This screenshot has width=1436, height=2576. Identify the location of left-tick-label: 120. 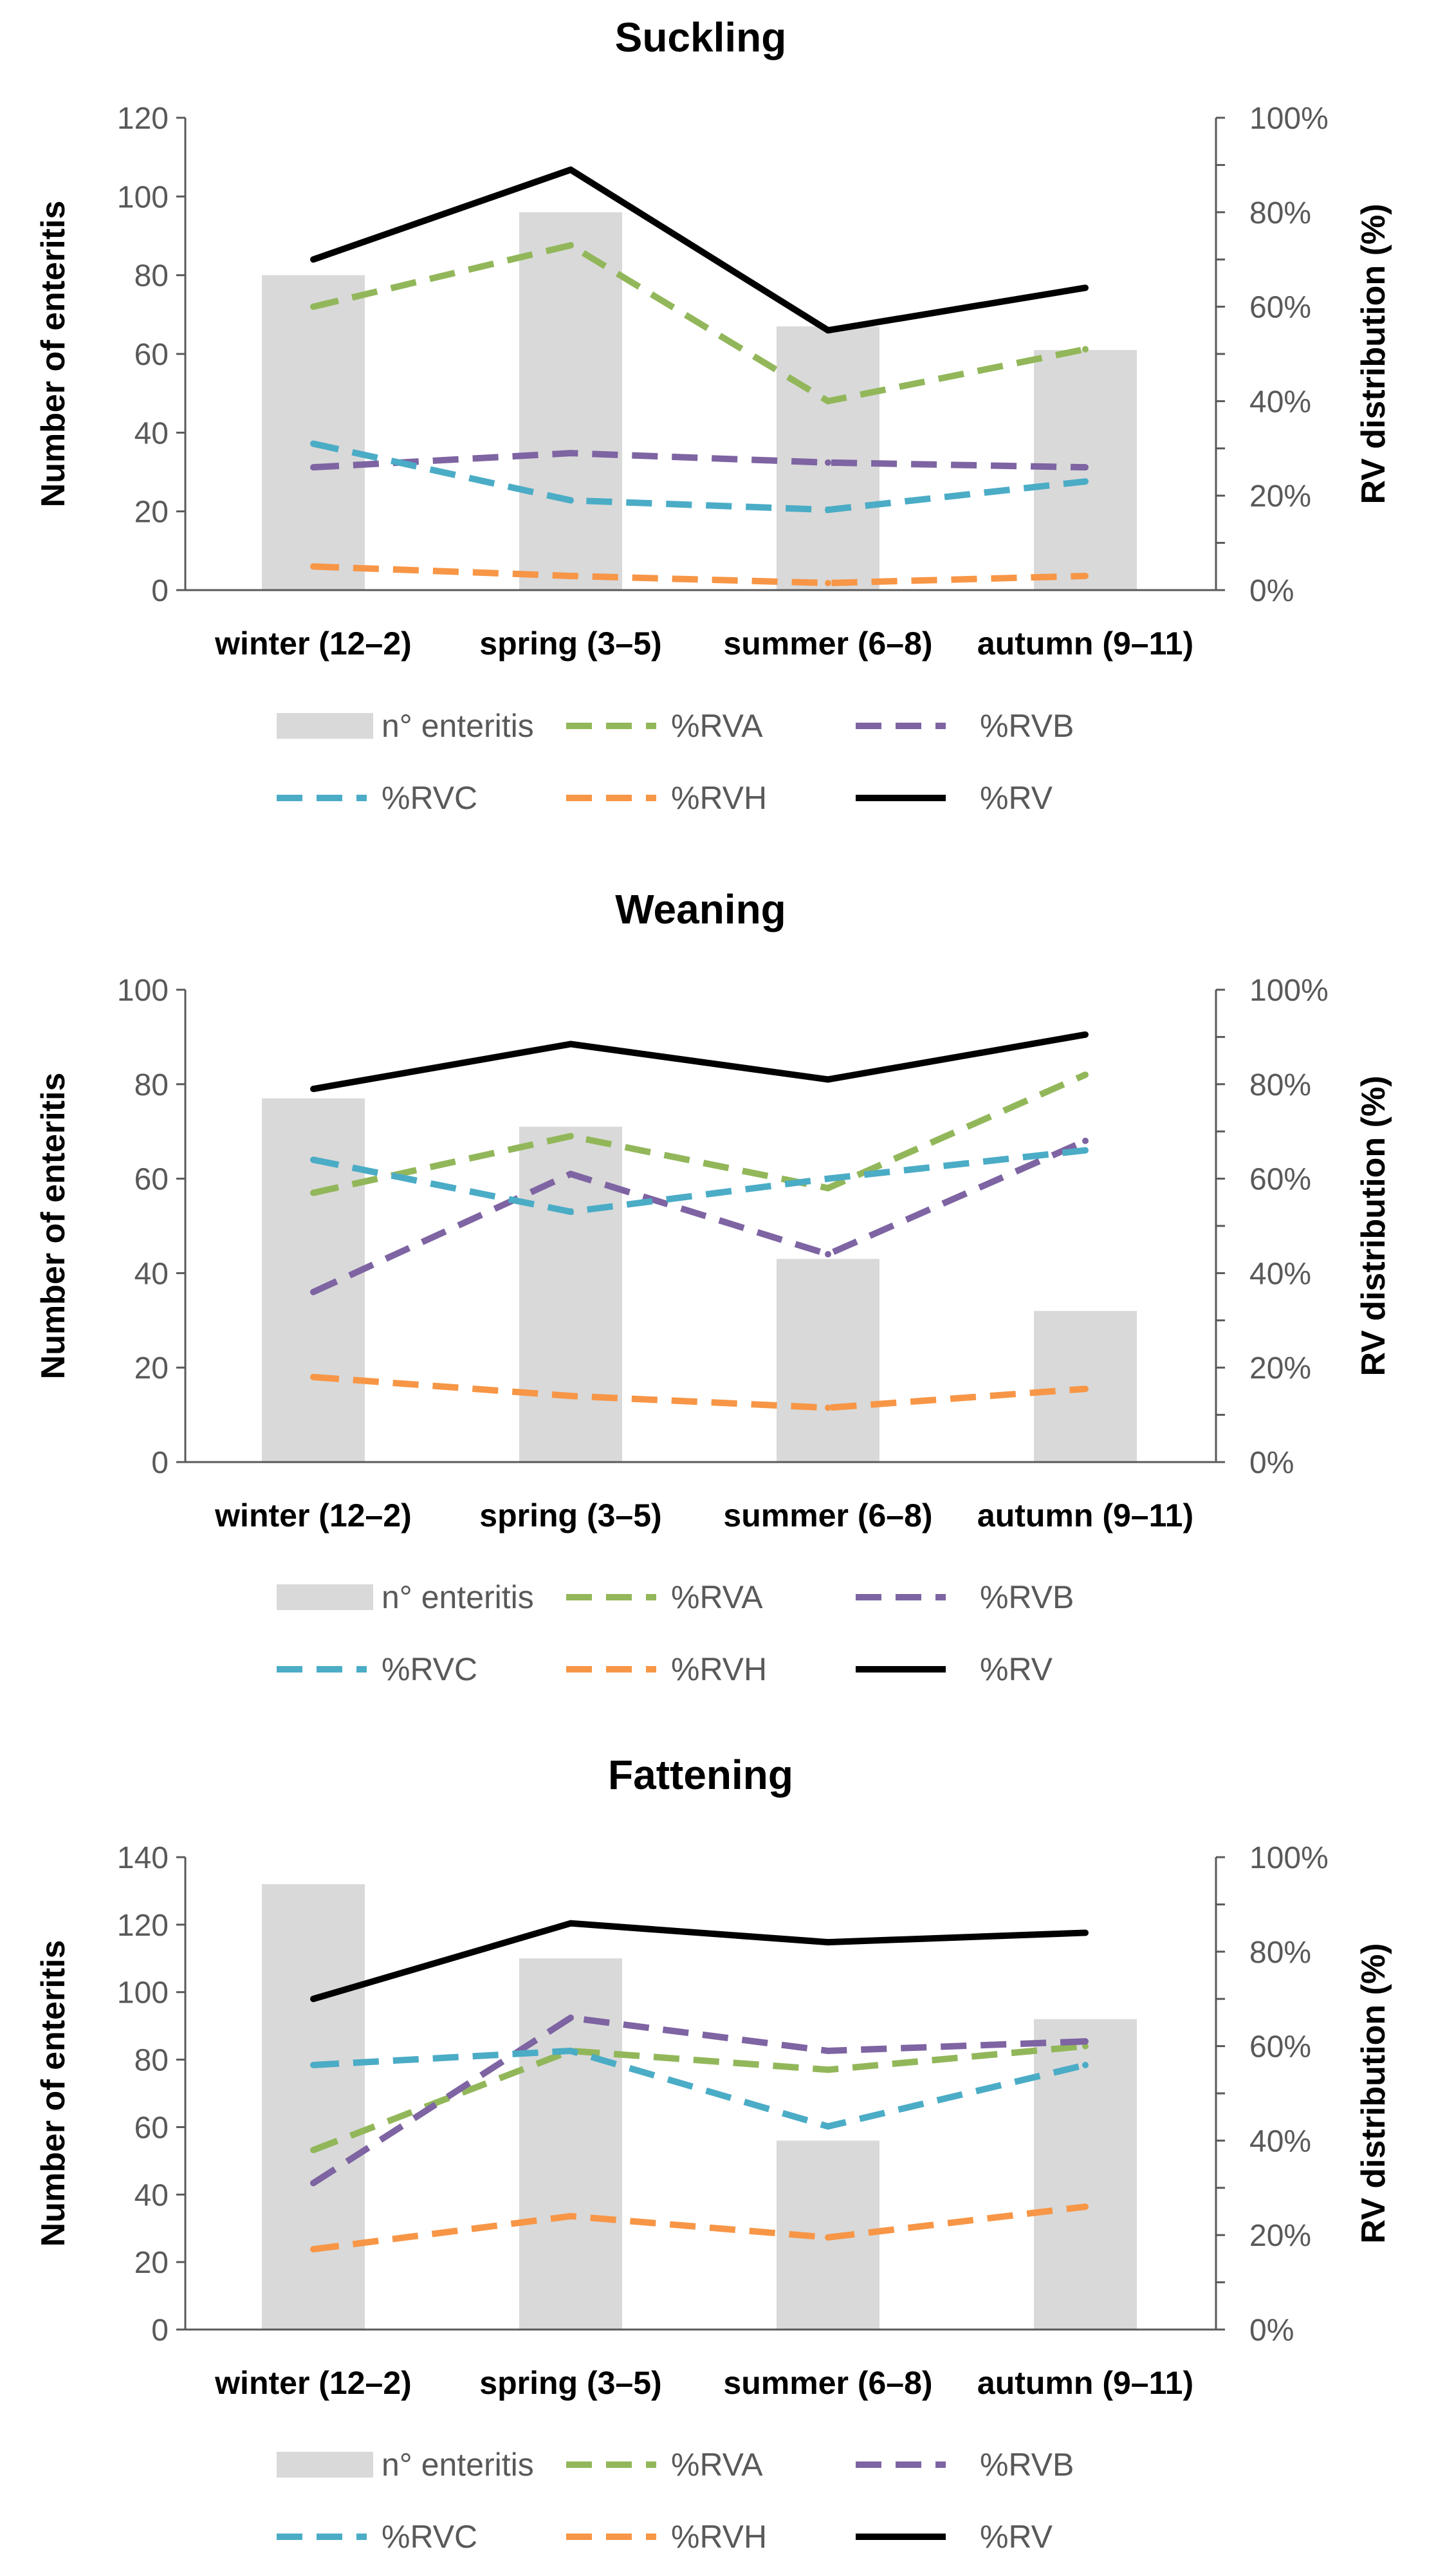
(143, 119).